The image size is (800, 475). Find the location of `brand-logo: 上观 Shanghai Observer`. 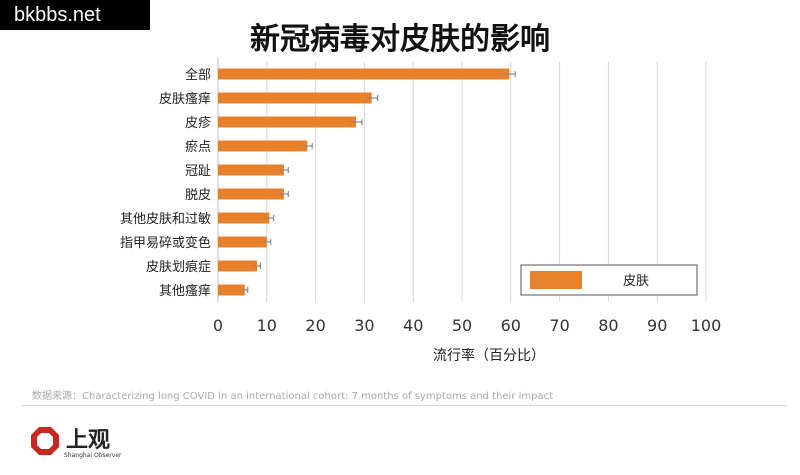

brand-logo: 上观 Shanghai Observer is located at coordinates (80, 444).